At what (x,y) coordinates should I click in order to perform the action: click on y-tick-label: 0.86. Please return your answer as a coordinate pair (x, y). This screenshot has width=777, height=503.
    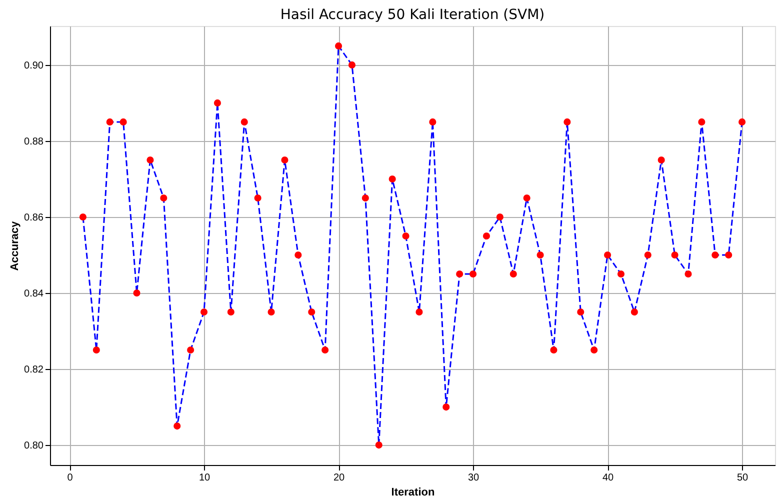
    Looking at the image, I should click on (34, 218).